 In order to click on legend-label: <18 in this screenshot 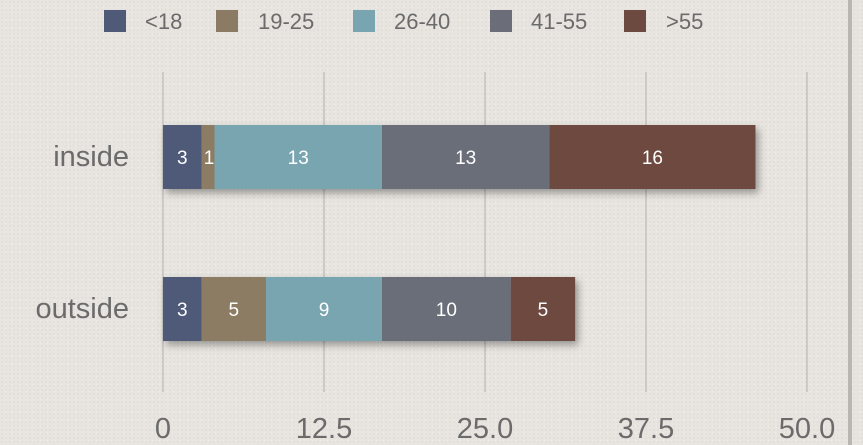, I will do `click(163, 21)`.